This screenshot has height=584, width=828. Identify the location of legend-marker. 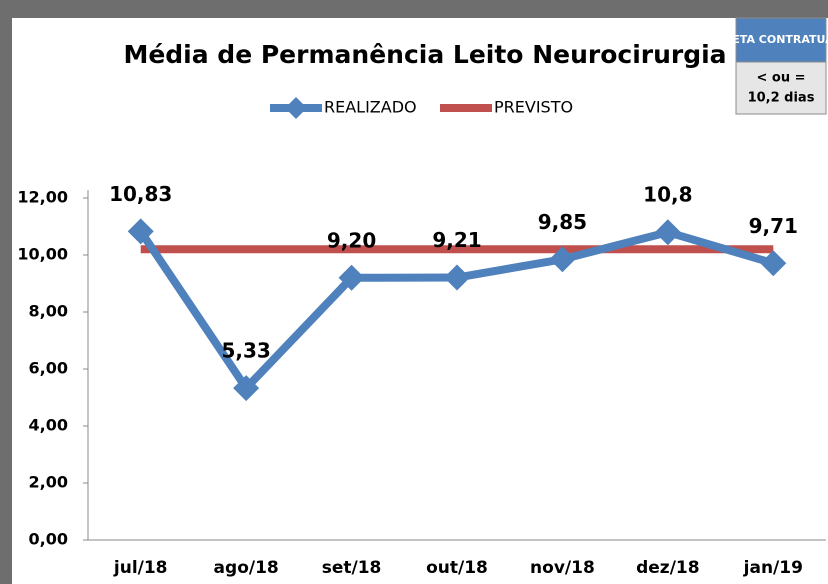
(296, 108).